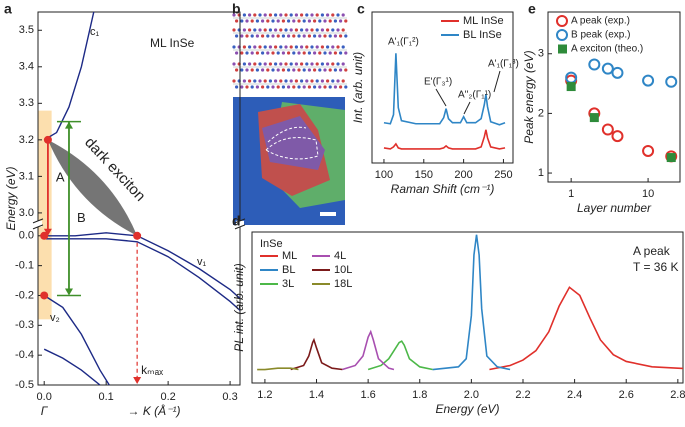 The width and height of the screenshot is (685, 427). What do you see at coordinates (152, 370) in the screenshot?
I see `kmax-label: kₘₐₓ` at bounding box center [152, 370].